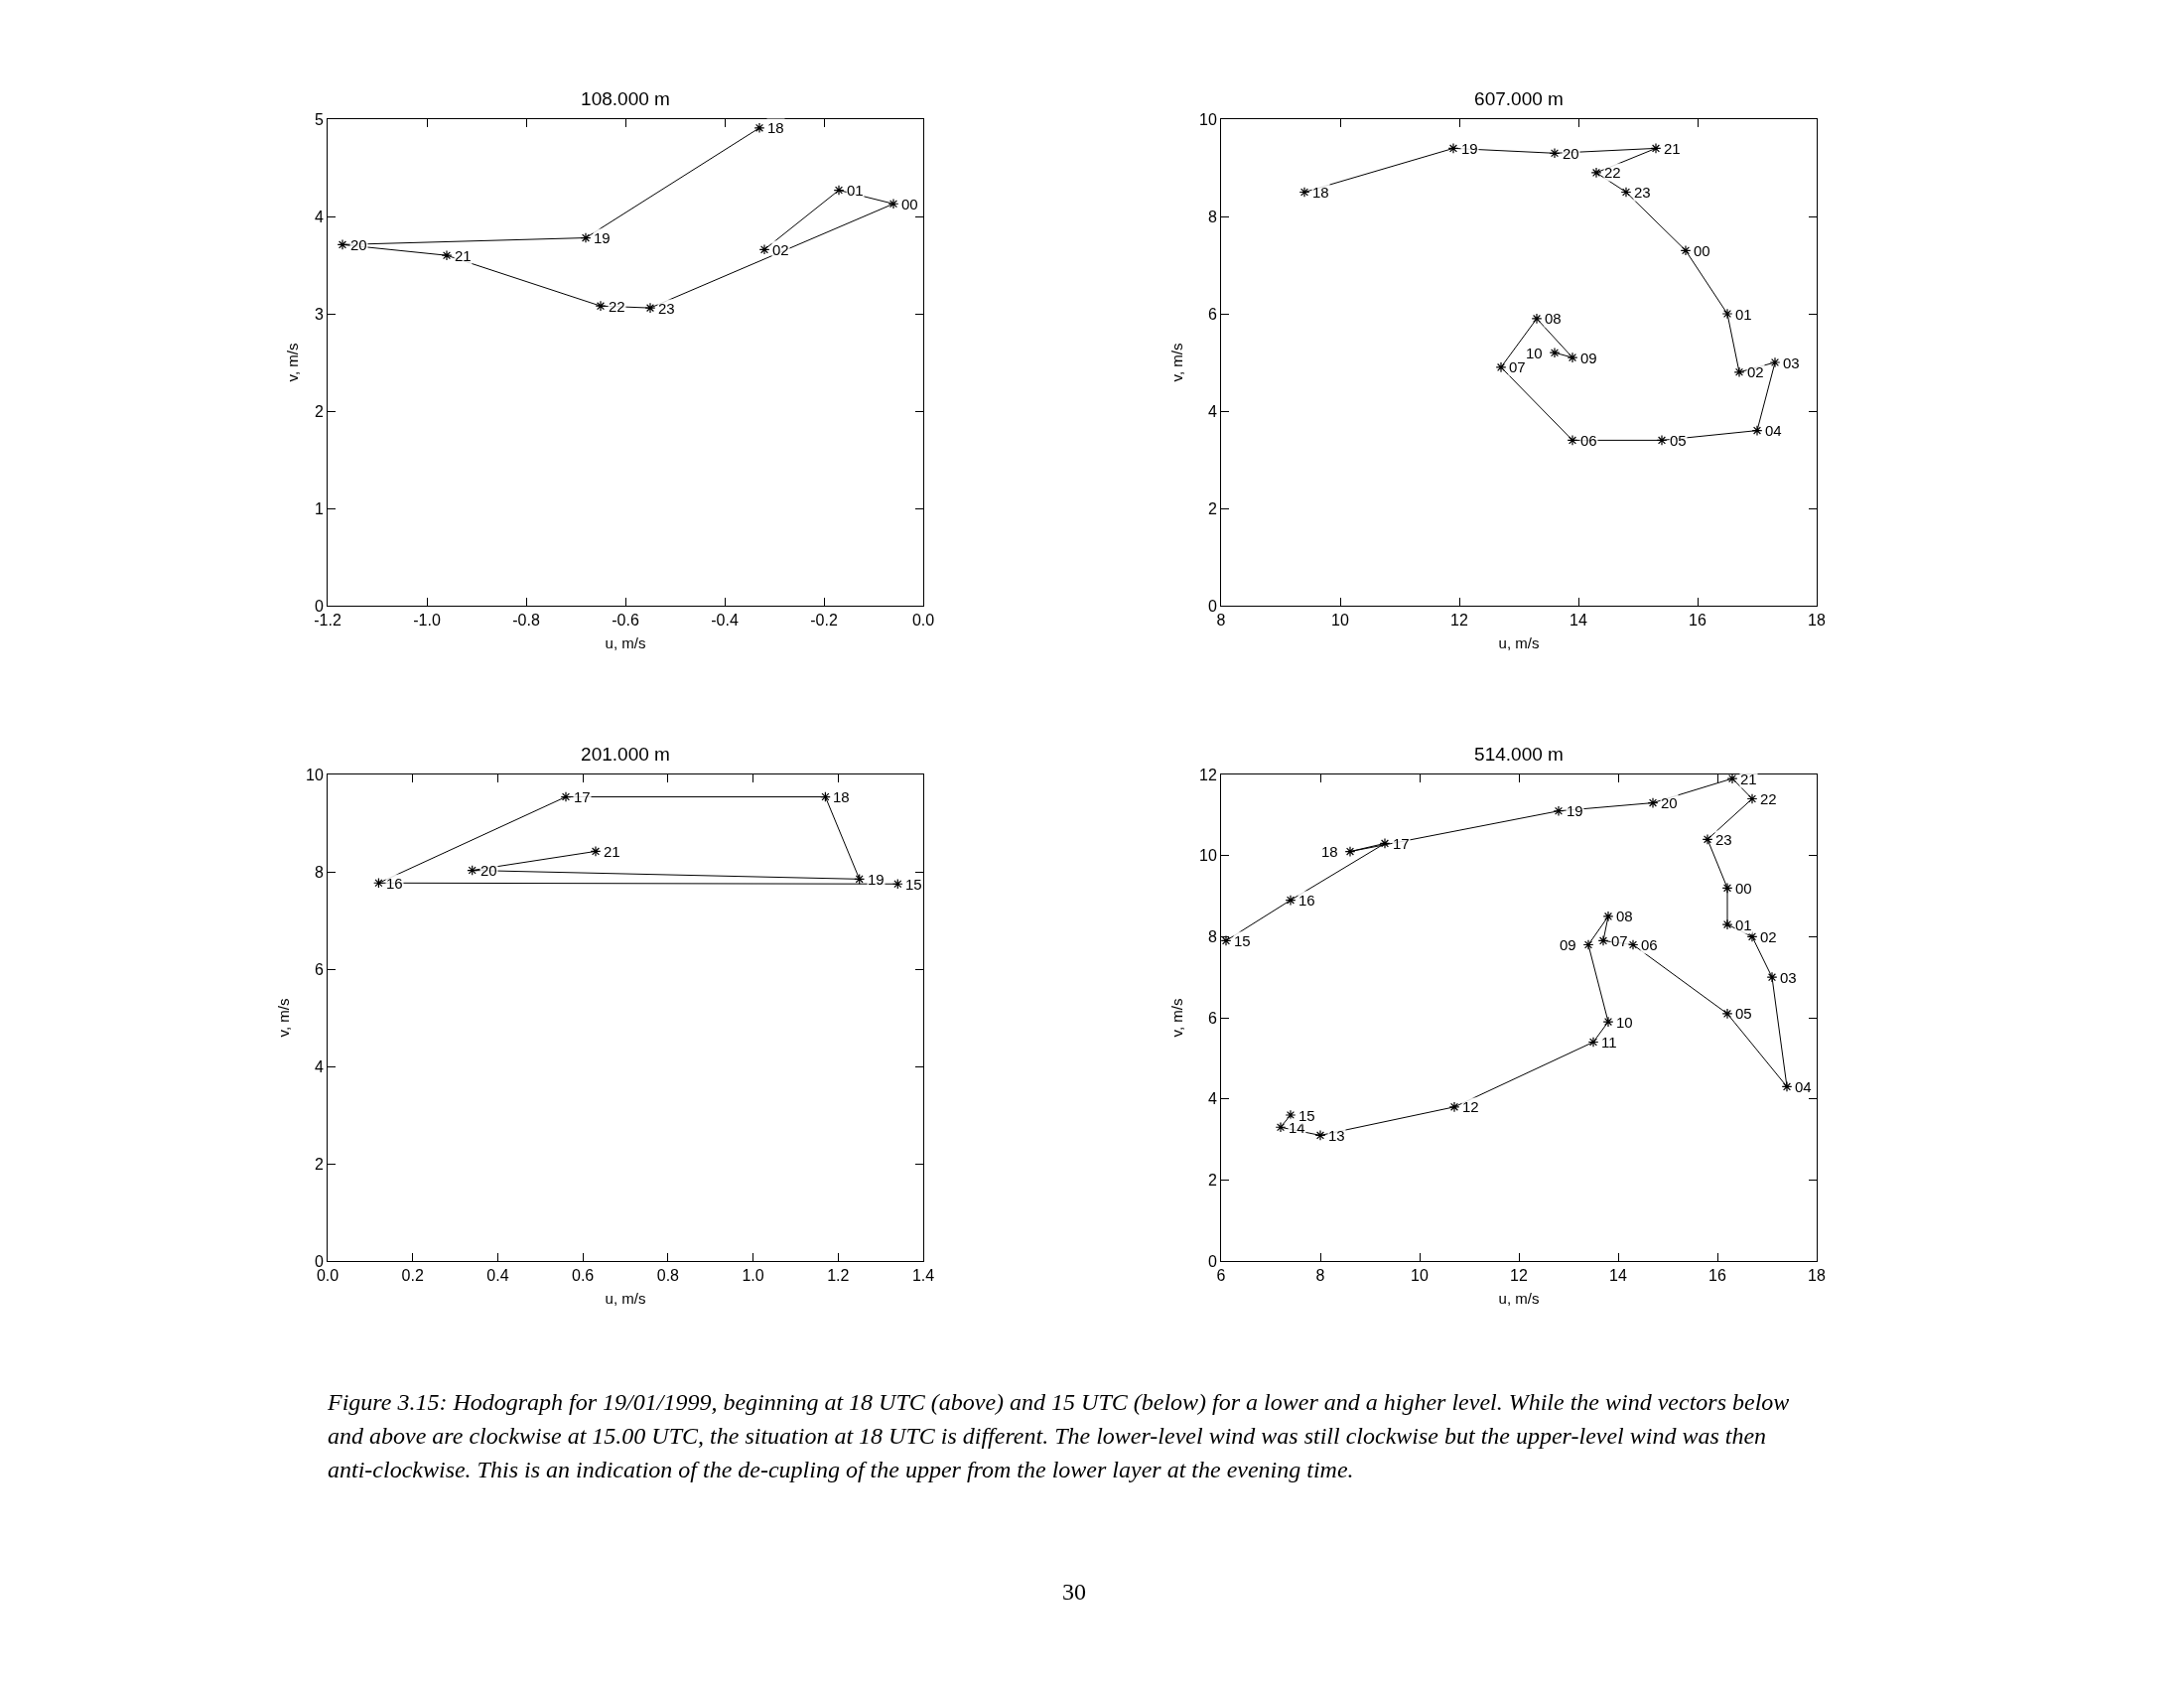  What do you see at coordinates (1588, 358) in the screenshot?
I see `annotation: 09` at bounding box center [1588, 358].